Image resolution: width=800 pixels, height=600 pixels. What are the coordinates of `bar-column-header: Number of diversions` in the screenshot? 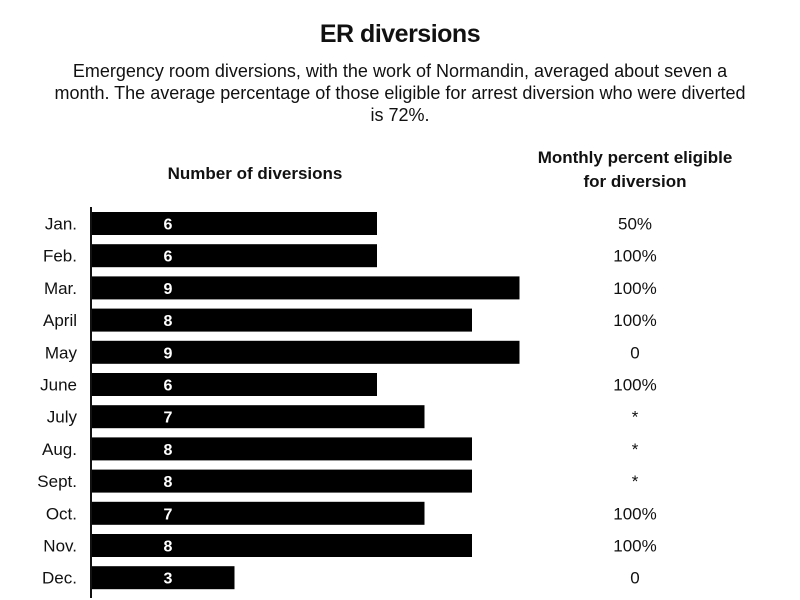 It's located at (255, 173).